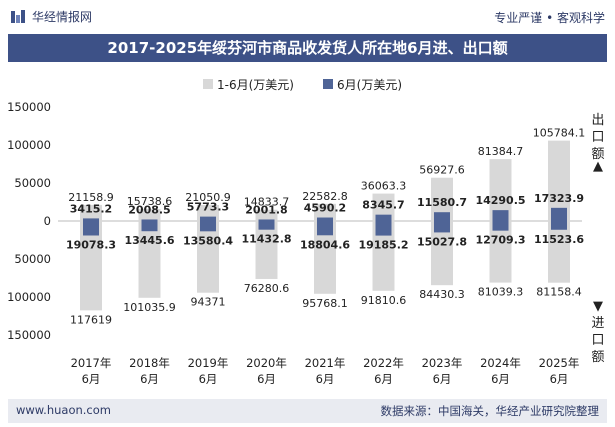 This screenshot has width=615, height=427. What do you see at coordinates (500, 200) in the screenshot?
I see `label-june-export: 14290.5` at bounding box center [500, 200].